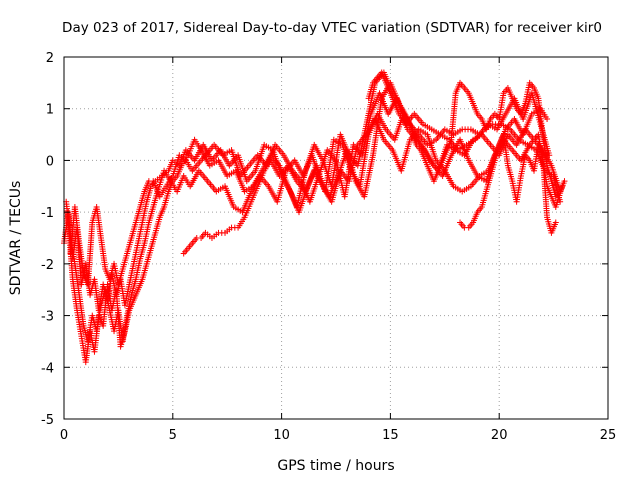  I want to click on y-tick-label: 1, so click(50, 110).